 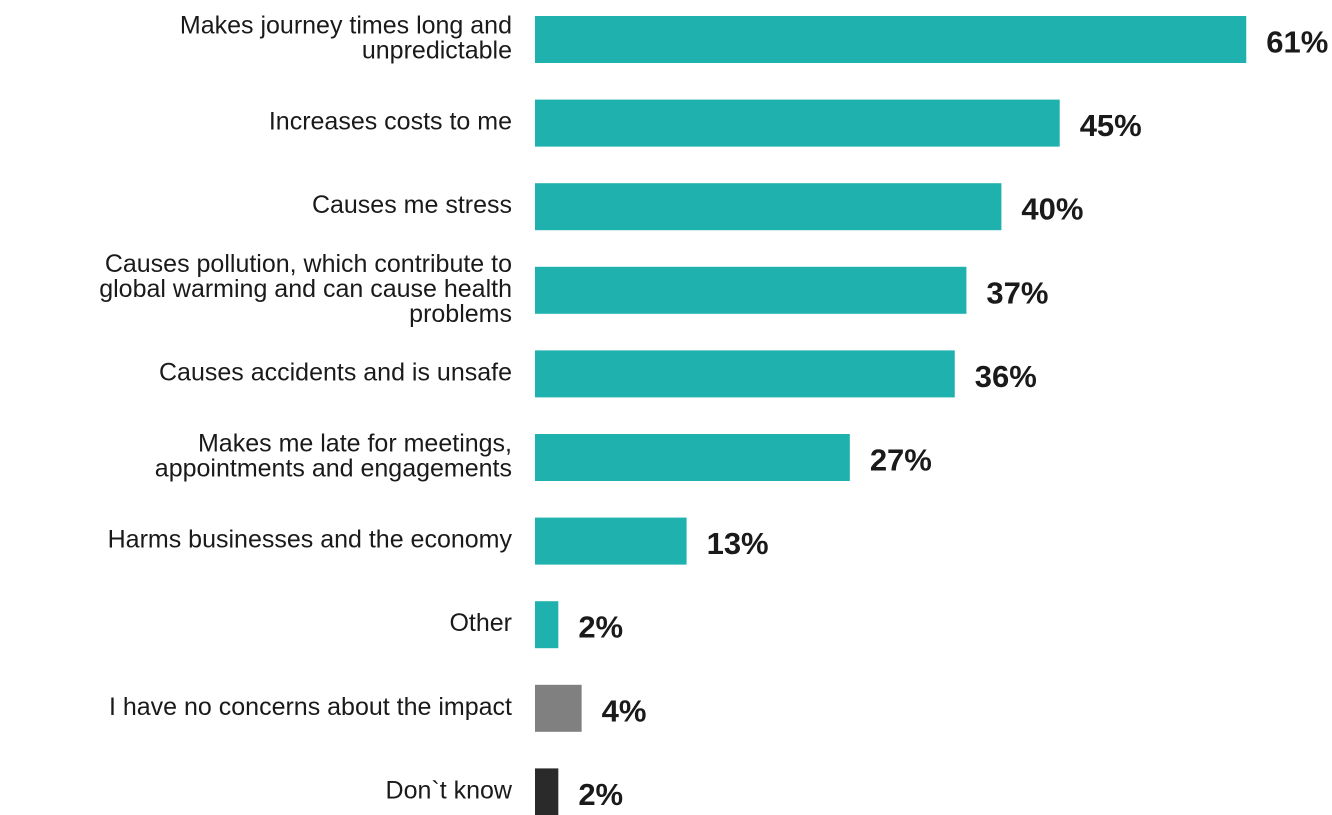 What do you see at coordinates (437, 51) in the screenshot?
I see `category-label-line: unpredictable` at bounding box center [437, 51].